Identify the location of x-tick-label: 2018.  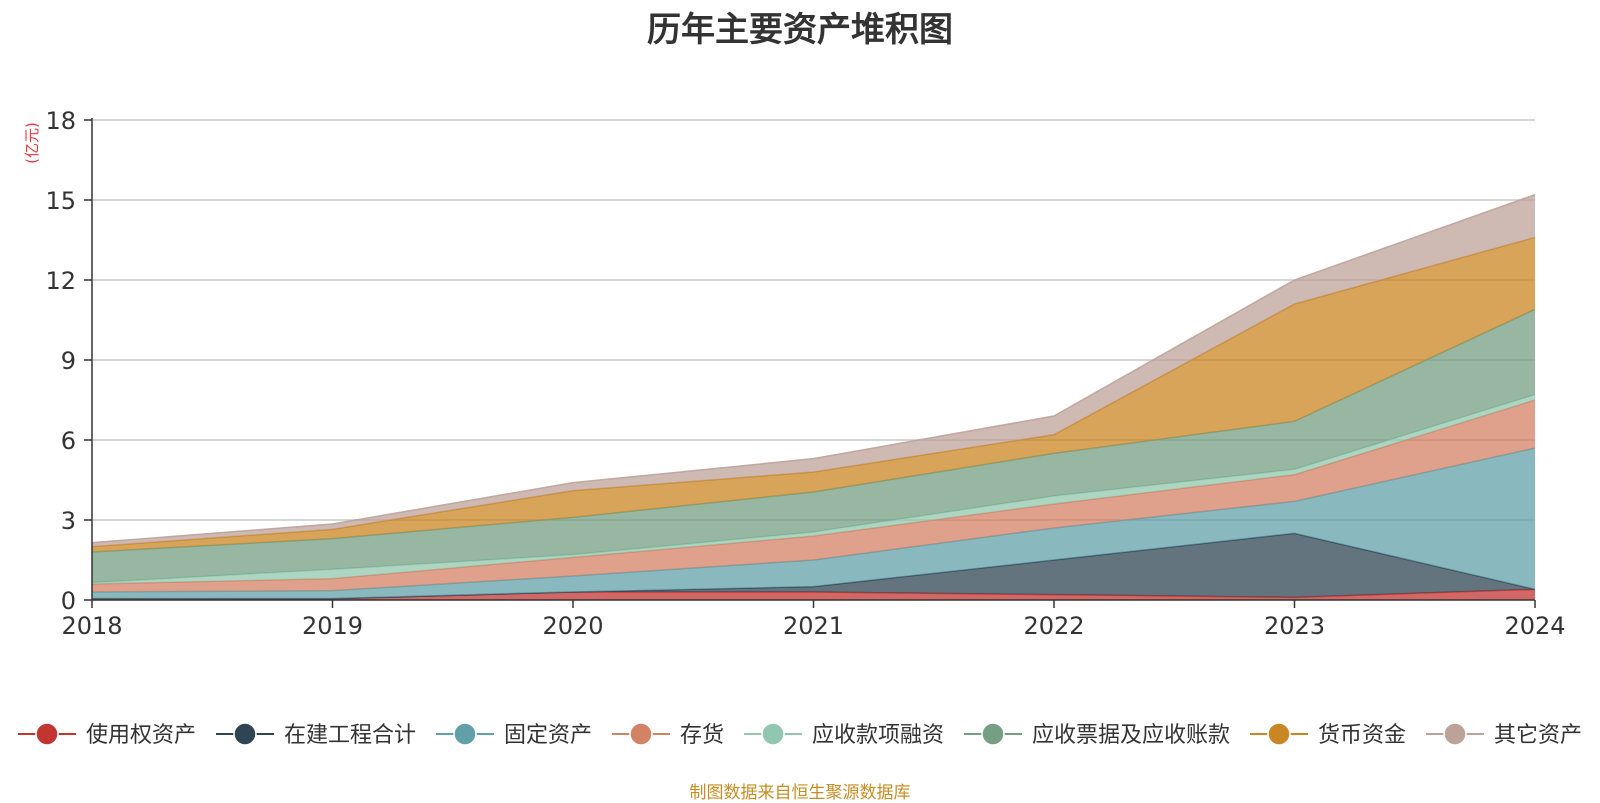
(91, 626).